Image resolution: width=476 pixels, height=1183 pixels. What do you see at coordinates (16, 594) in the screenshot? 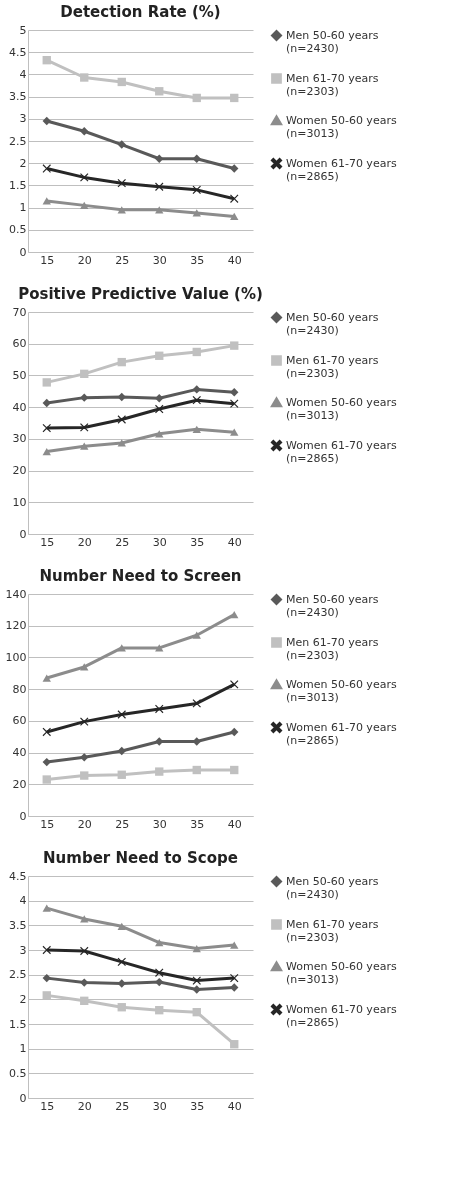
I see `y-tick-label: 140` at bounding box center [16, 594].